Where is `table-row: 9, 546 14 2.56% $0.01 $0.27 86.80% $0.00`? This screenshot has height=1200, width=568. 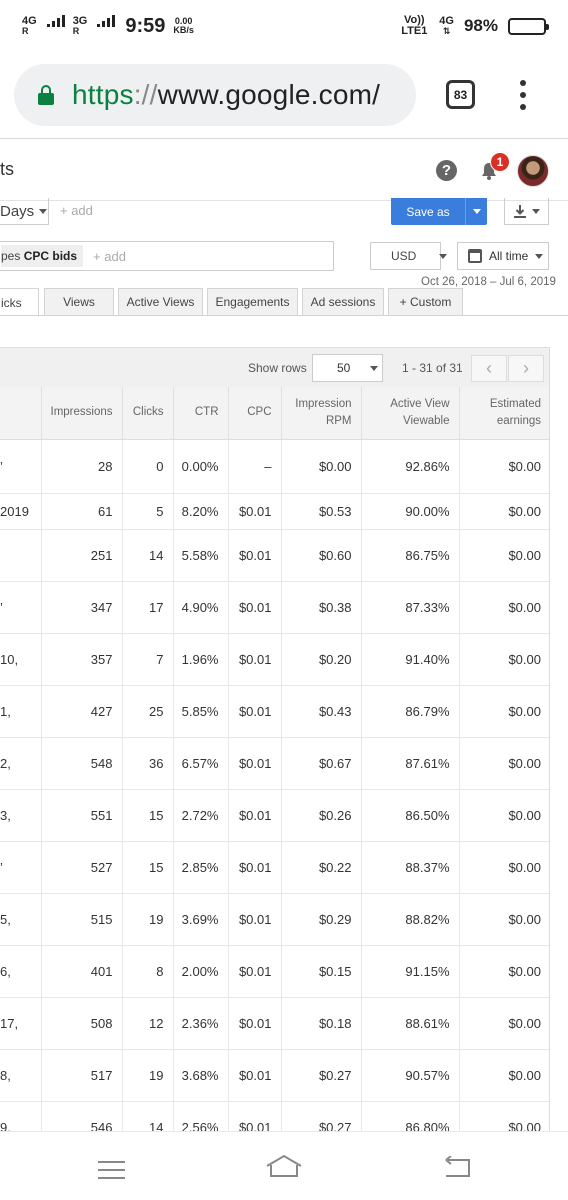
table-row: 9, 546 14 2.56% $0.01 $0.27 86.80% $0.00 is located at coordinates (274, 1116).